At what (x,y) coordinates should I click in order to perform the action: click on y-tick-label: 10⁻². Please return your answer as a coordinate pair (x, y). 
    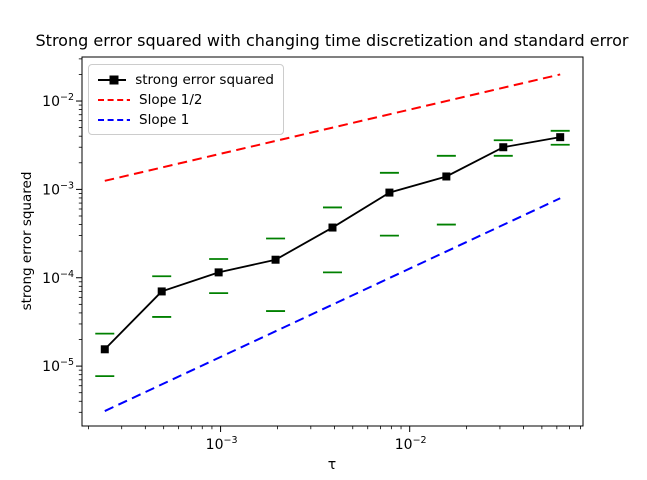
    Looking at the image, I should click on (58, 101).